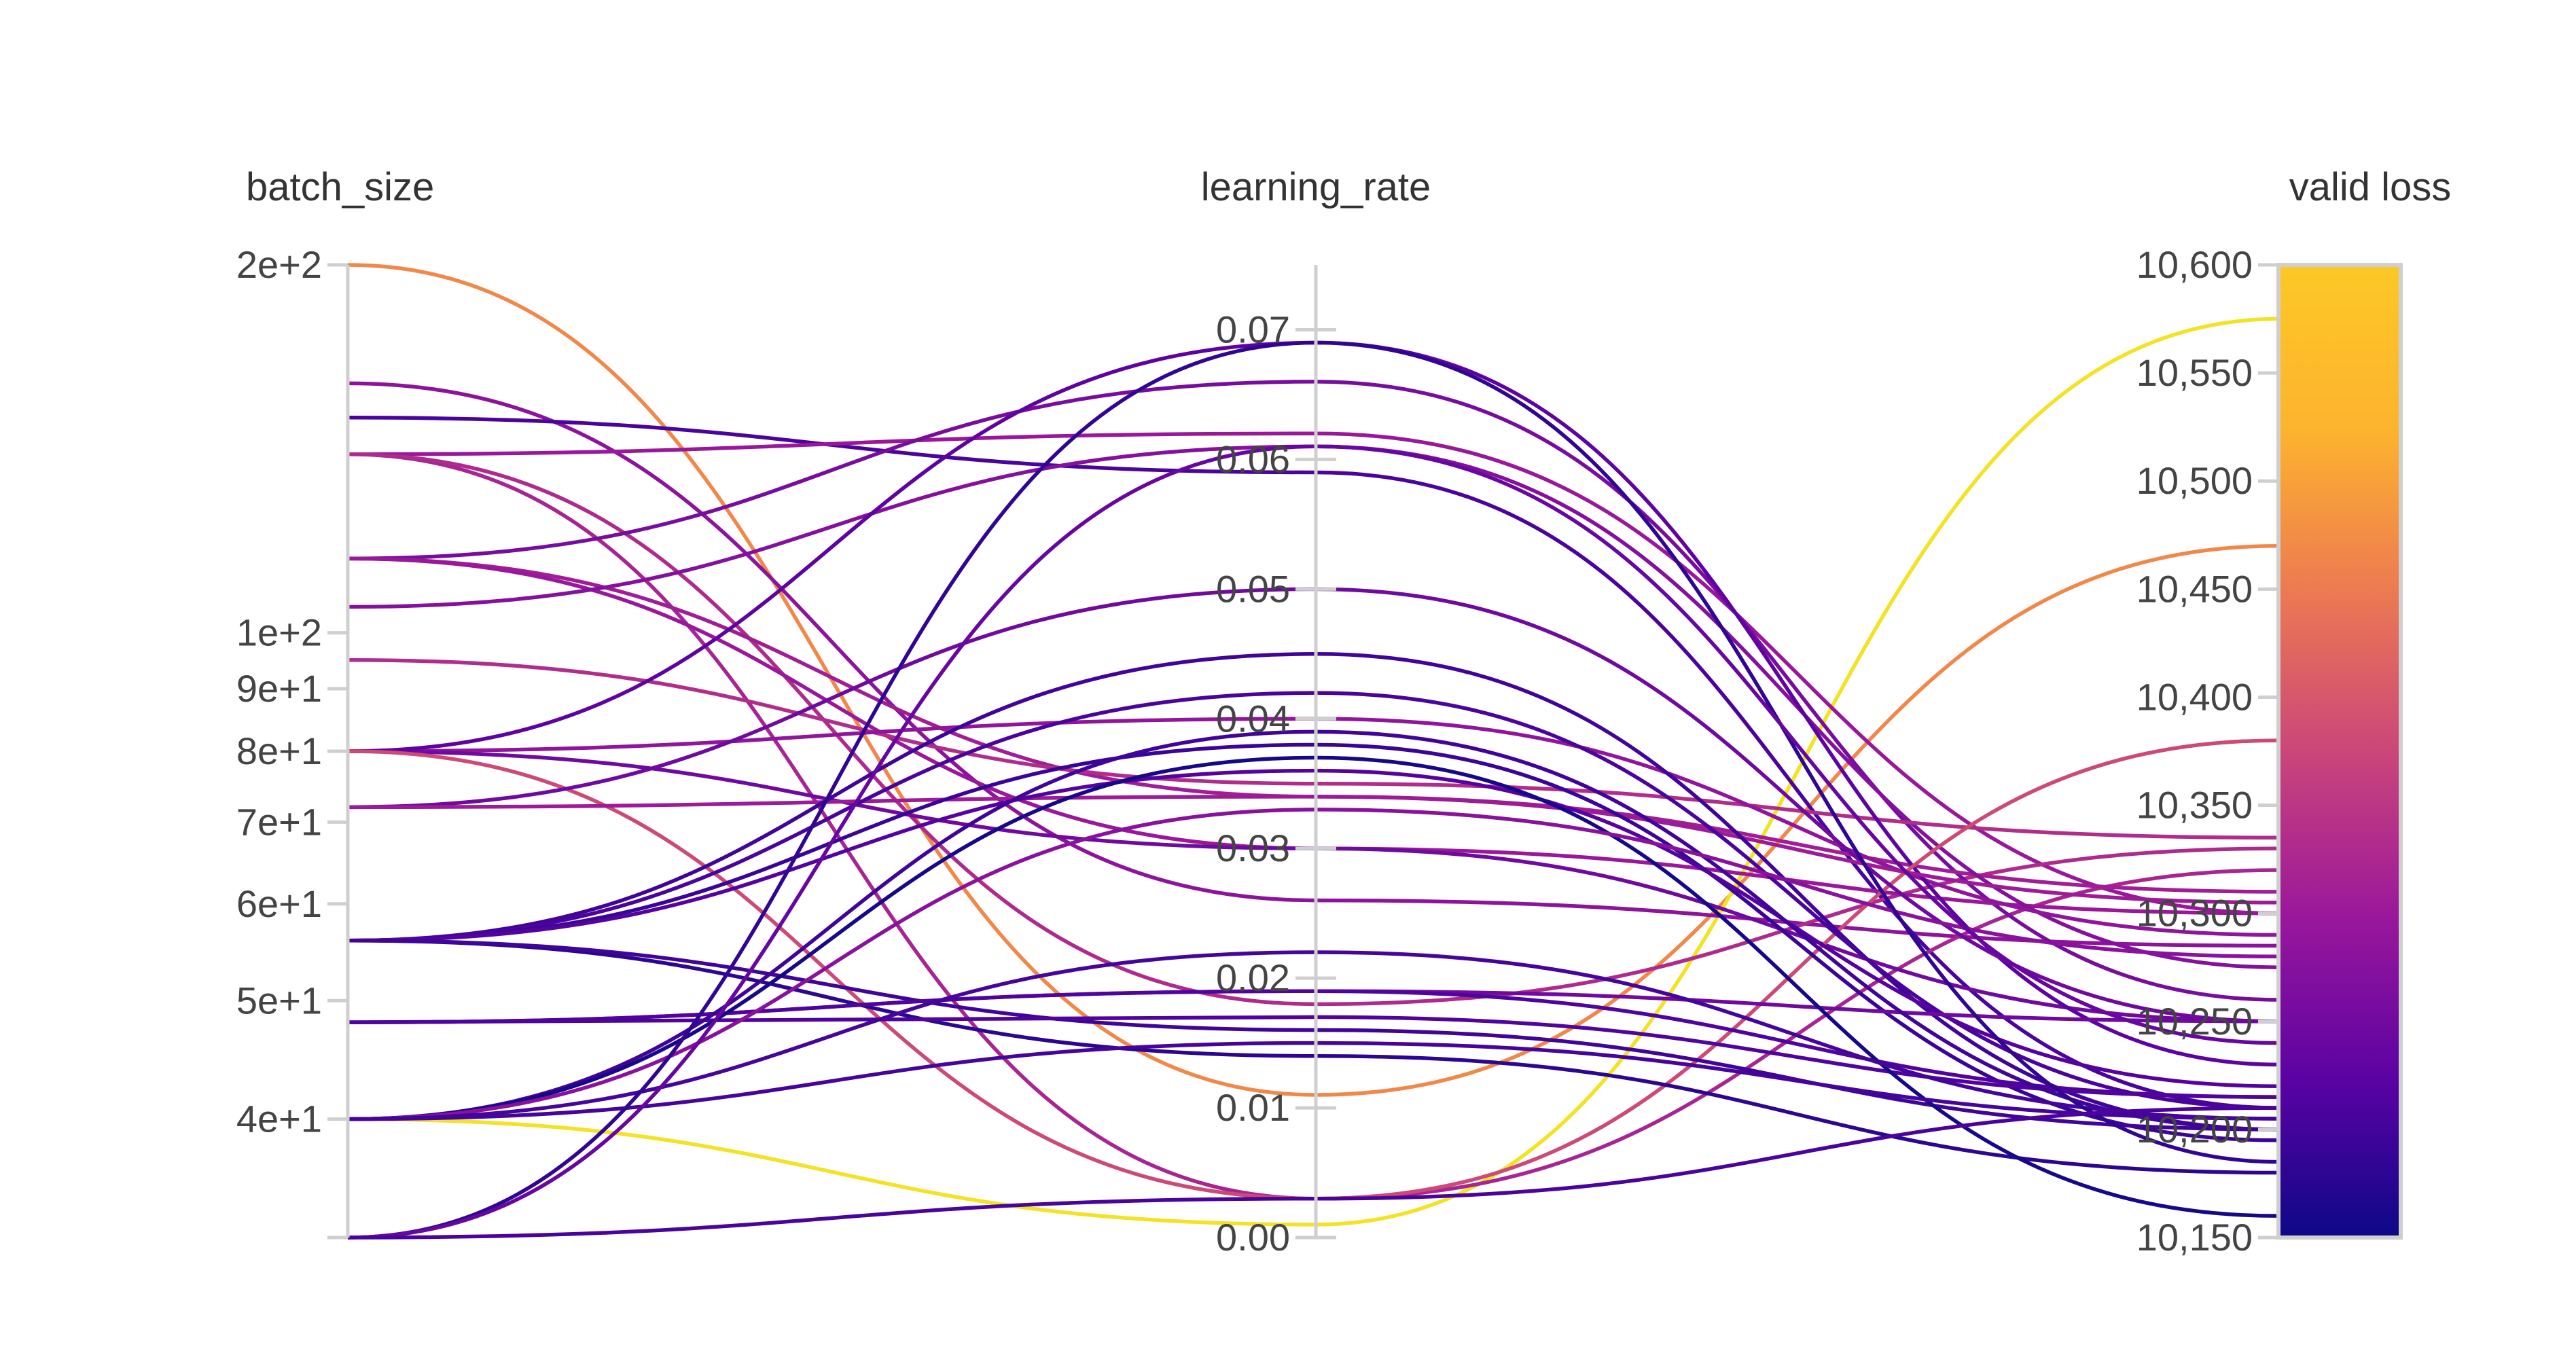 Image resolution: width=2576 pixels, height=1353 pixels. Describe the element at coordinates (279, 821) in the screenshot. I see `tick-label: 7e+1` at that location.